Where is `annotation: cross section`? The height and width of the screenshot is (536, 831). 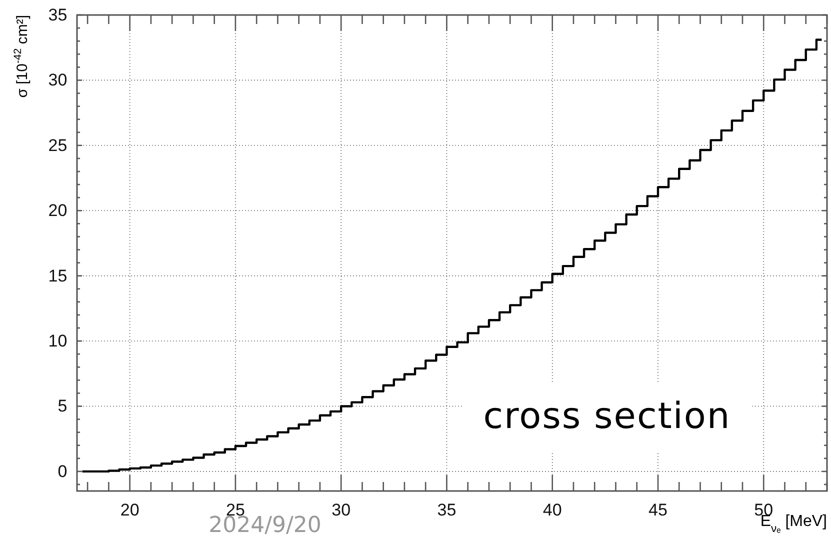
annotation: cross section is located at coordinates (607, 416).